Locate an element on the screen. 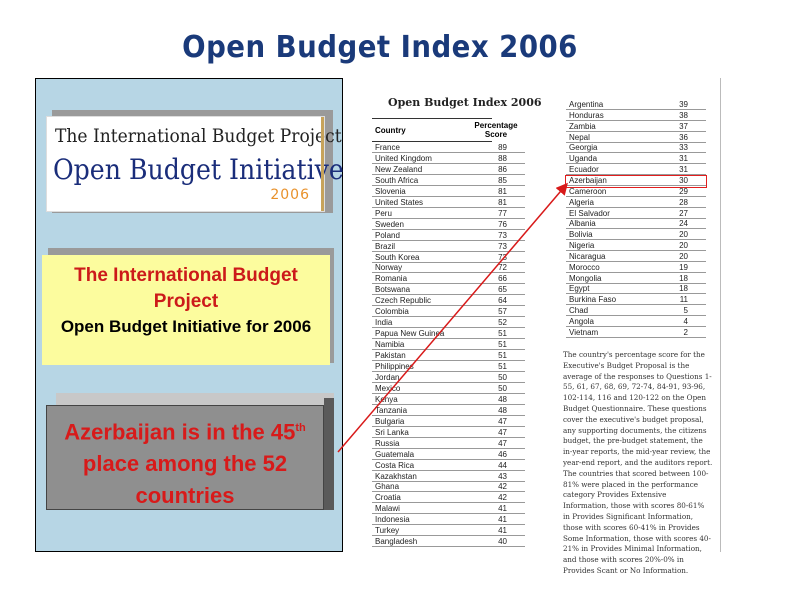  country-score: 36 is located at coordinates (683, 137).